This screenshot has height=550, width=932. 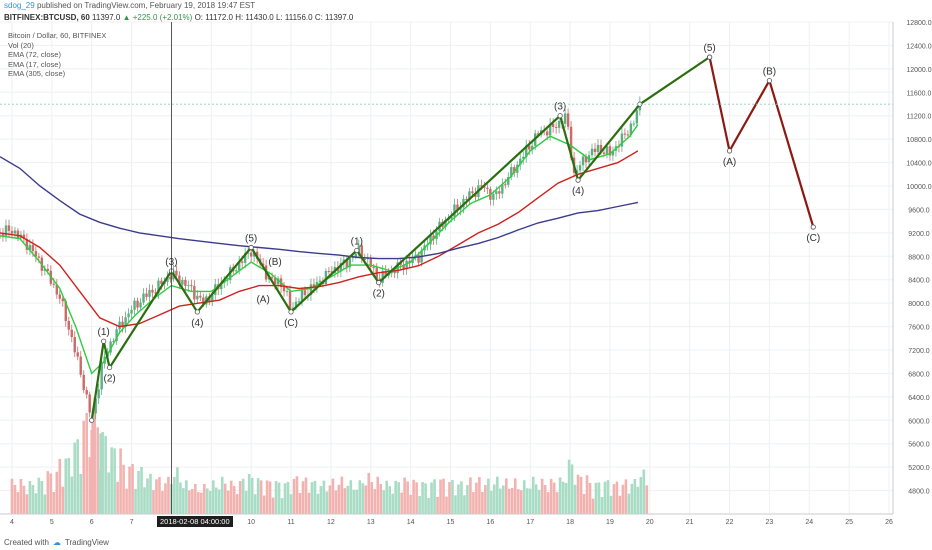 What do you see at coordinates (47, 17) in the screenshot?
I see `symbol-name: BITFINEX:BTCUSD, 60` at bounding box center [47, 17].